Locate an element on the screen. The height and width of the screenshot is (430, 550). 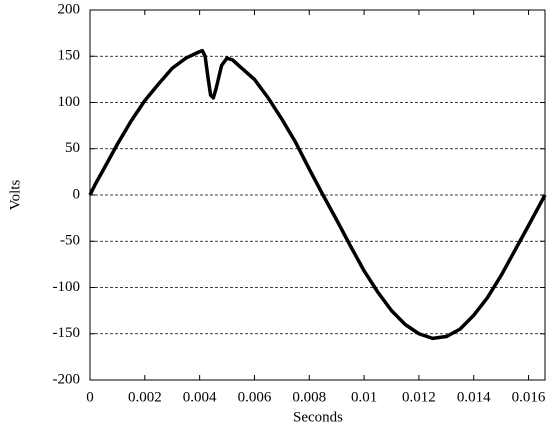
x-axis-label: Seconds is located at coordinates (318, 417).